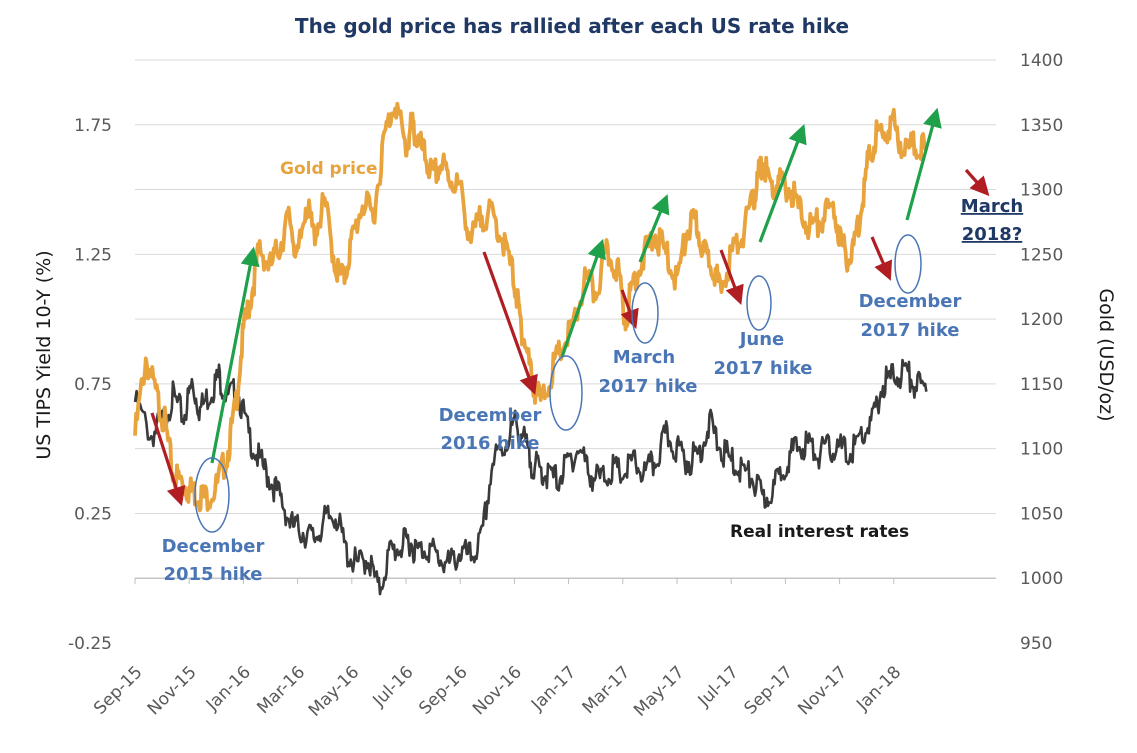 The height and width of the screenshot is (753, 1137). I want to click on svg-text: 2016 hike, so click(489, 443).